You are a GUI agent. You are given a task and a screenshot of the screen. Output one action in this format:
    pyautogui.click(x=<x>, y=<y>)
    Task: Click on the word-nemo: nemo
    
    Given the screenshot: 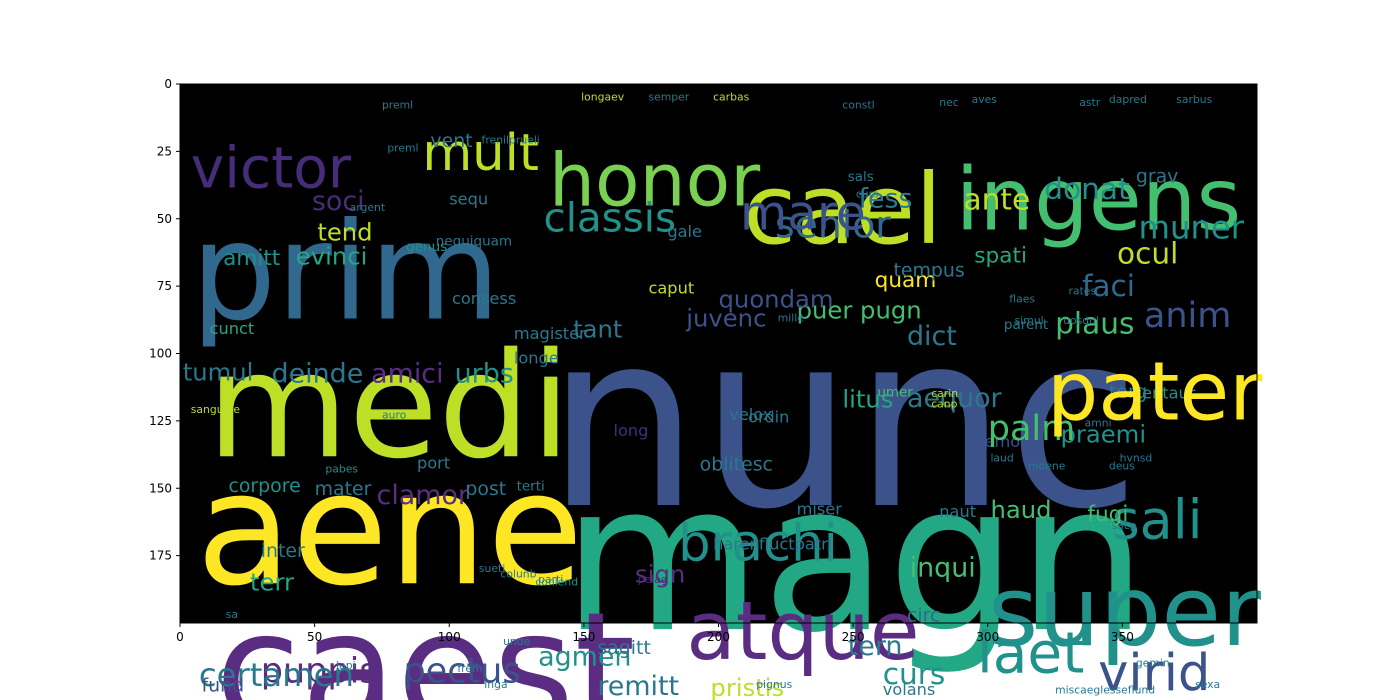 What is the action you would take?
    pyautogui.click(x=997, y=441)
    